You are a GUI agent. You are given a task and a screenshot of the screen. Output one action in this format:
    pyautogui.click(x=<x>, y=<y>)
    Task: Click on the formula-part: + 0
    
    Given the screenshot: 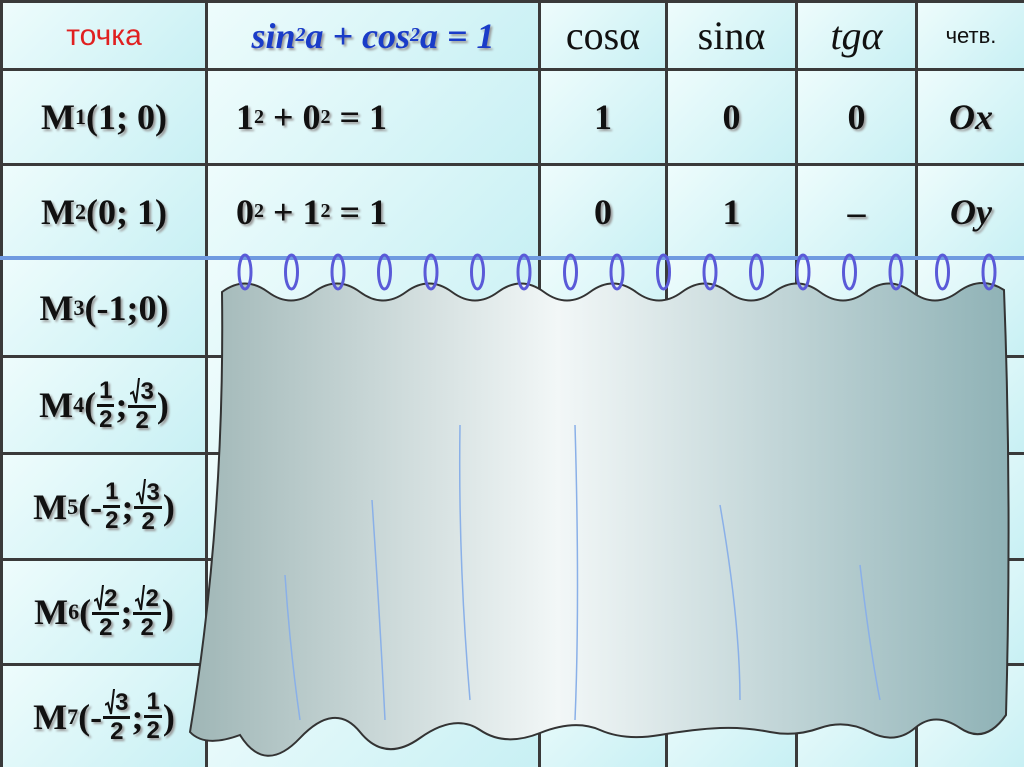 What is the action you would take?
    pyautogui.click(x=292, y=117)
    